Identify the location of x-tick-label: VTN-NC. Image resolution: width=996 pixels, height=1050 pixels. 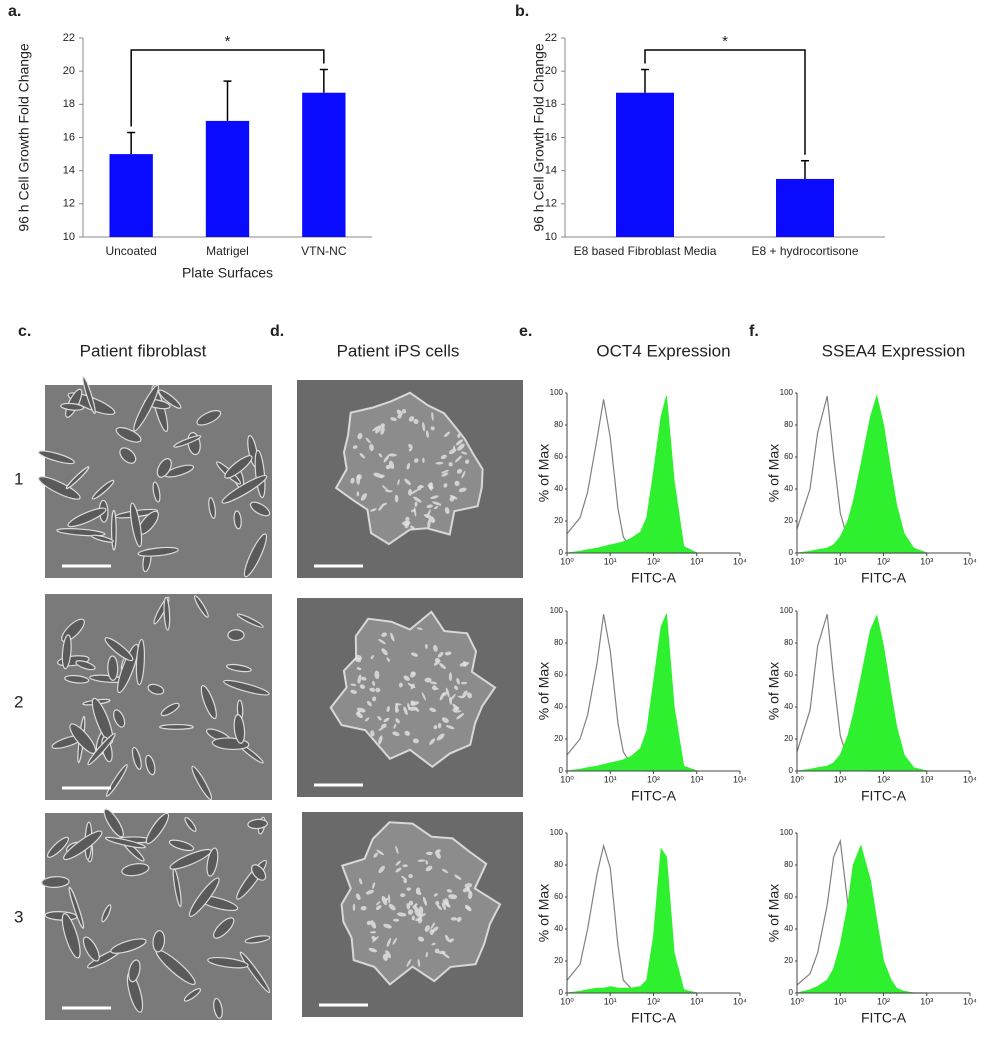
(324, 251).